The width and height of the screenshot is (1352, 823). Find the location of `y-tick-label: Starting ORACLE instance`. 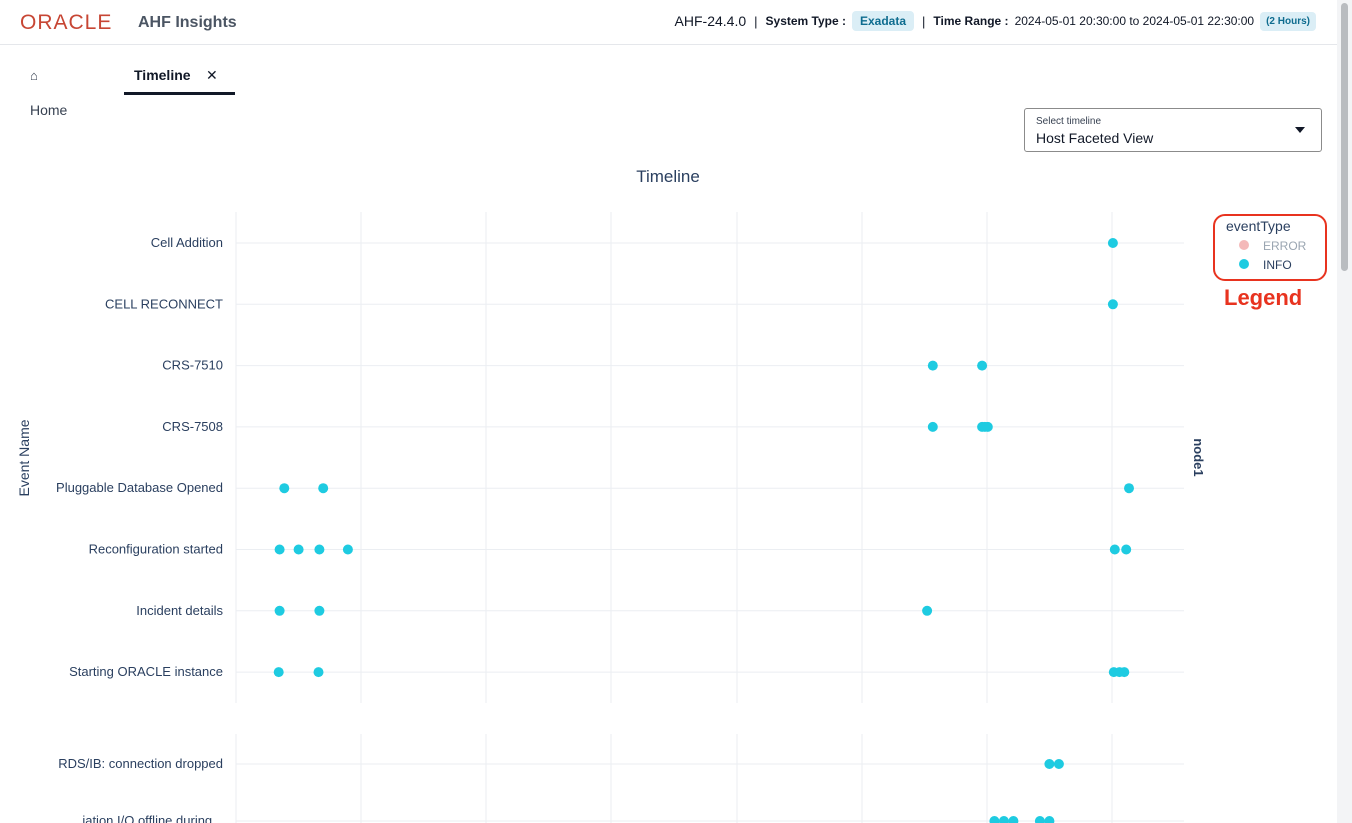

y-tick-label: Starting ORACLE instance is located at coordinates (146, 671).